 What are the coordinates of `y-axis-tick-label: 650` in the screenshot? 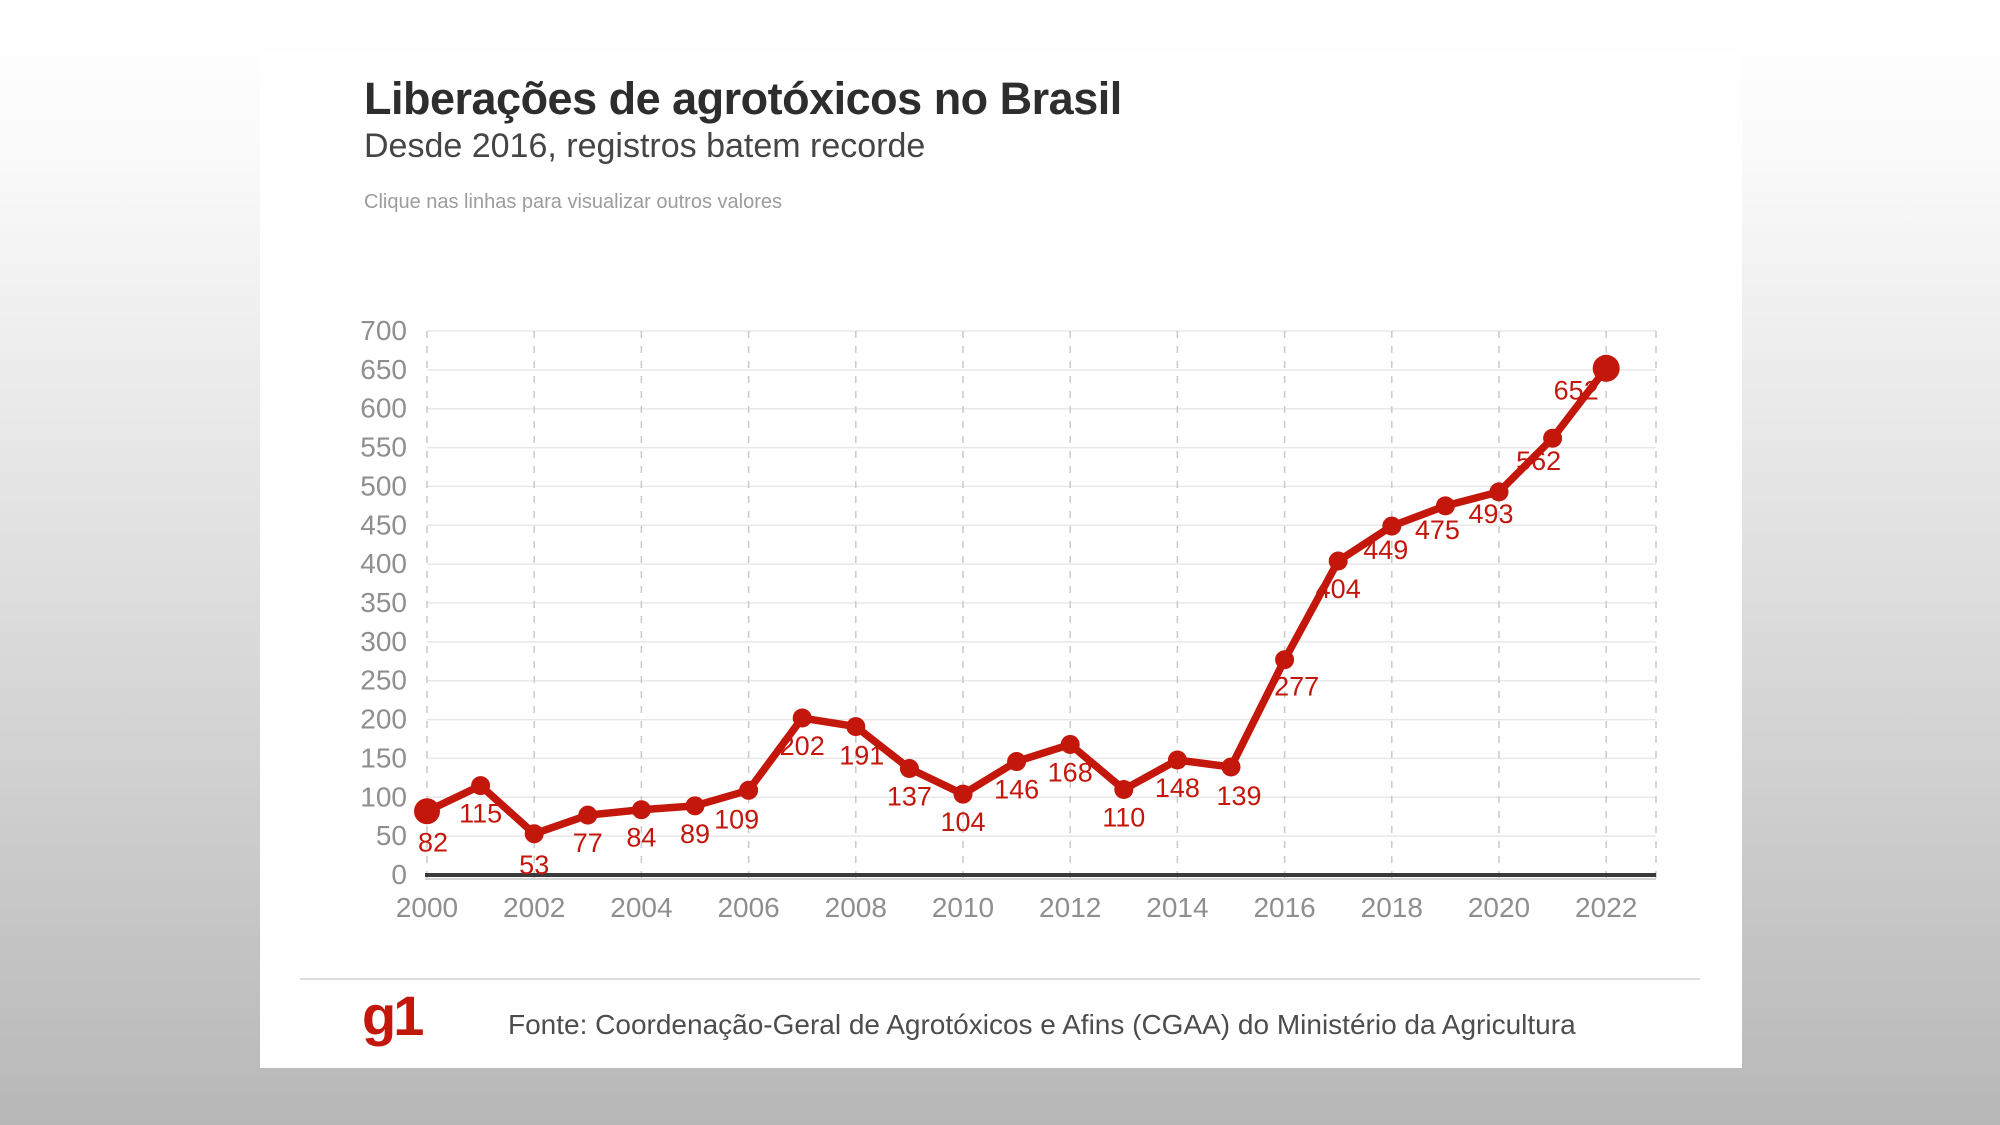 It's located at (383, 369).